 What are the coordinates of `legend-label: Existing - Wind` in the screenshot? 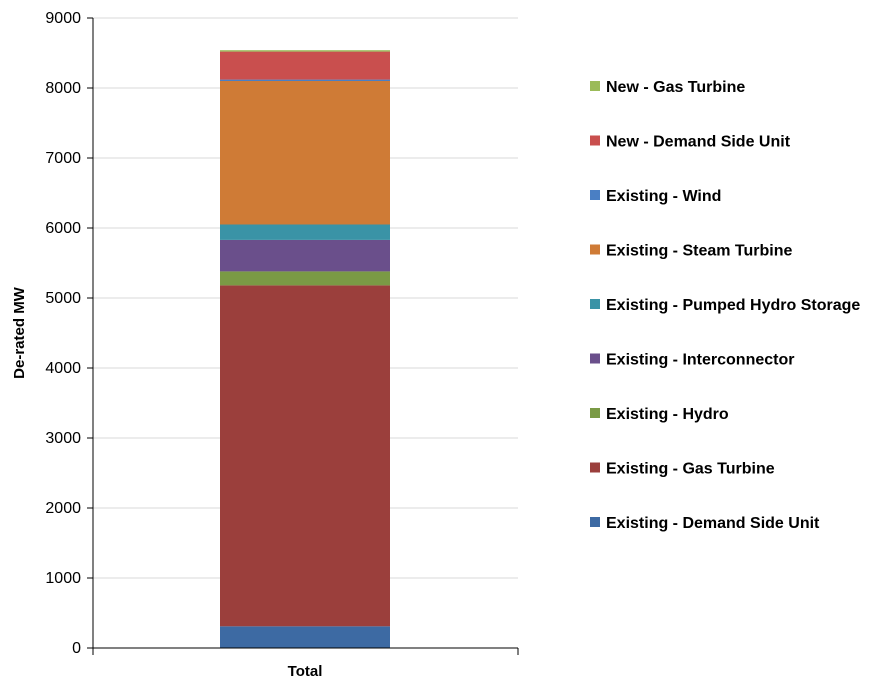 It's located at (663, 196).